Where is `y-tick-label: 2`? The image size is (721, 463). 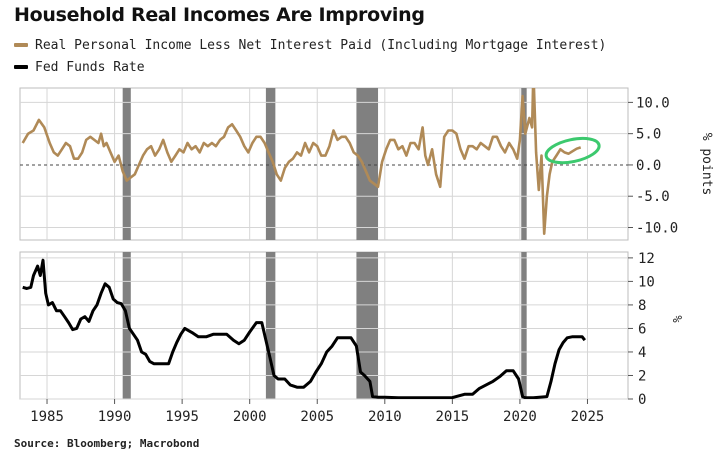
y-tick-label: 2 is located at coordinates (642, 376).